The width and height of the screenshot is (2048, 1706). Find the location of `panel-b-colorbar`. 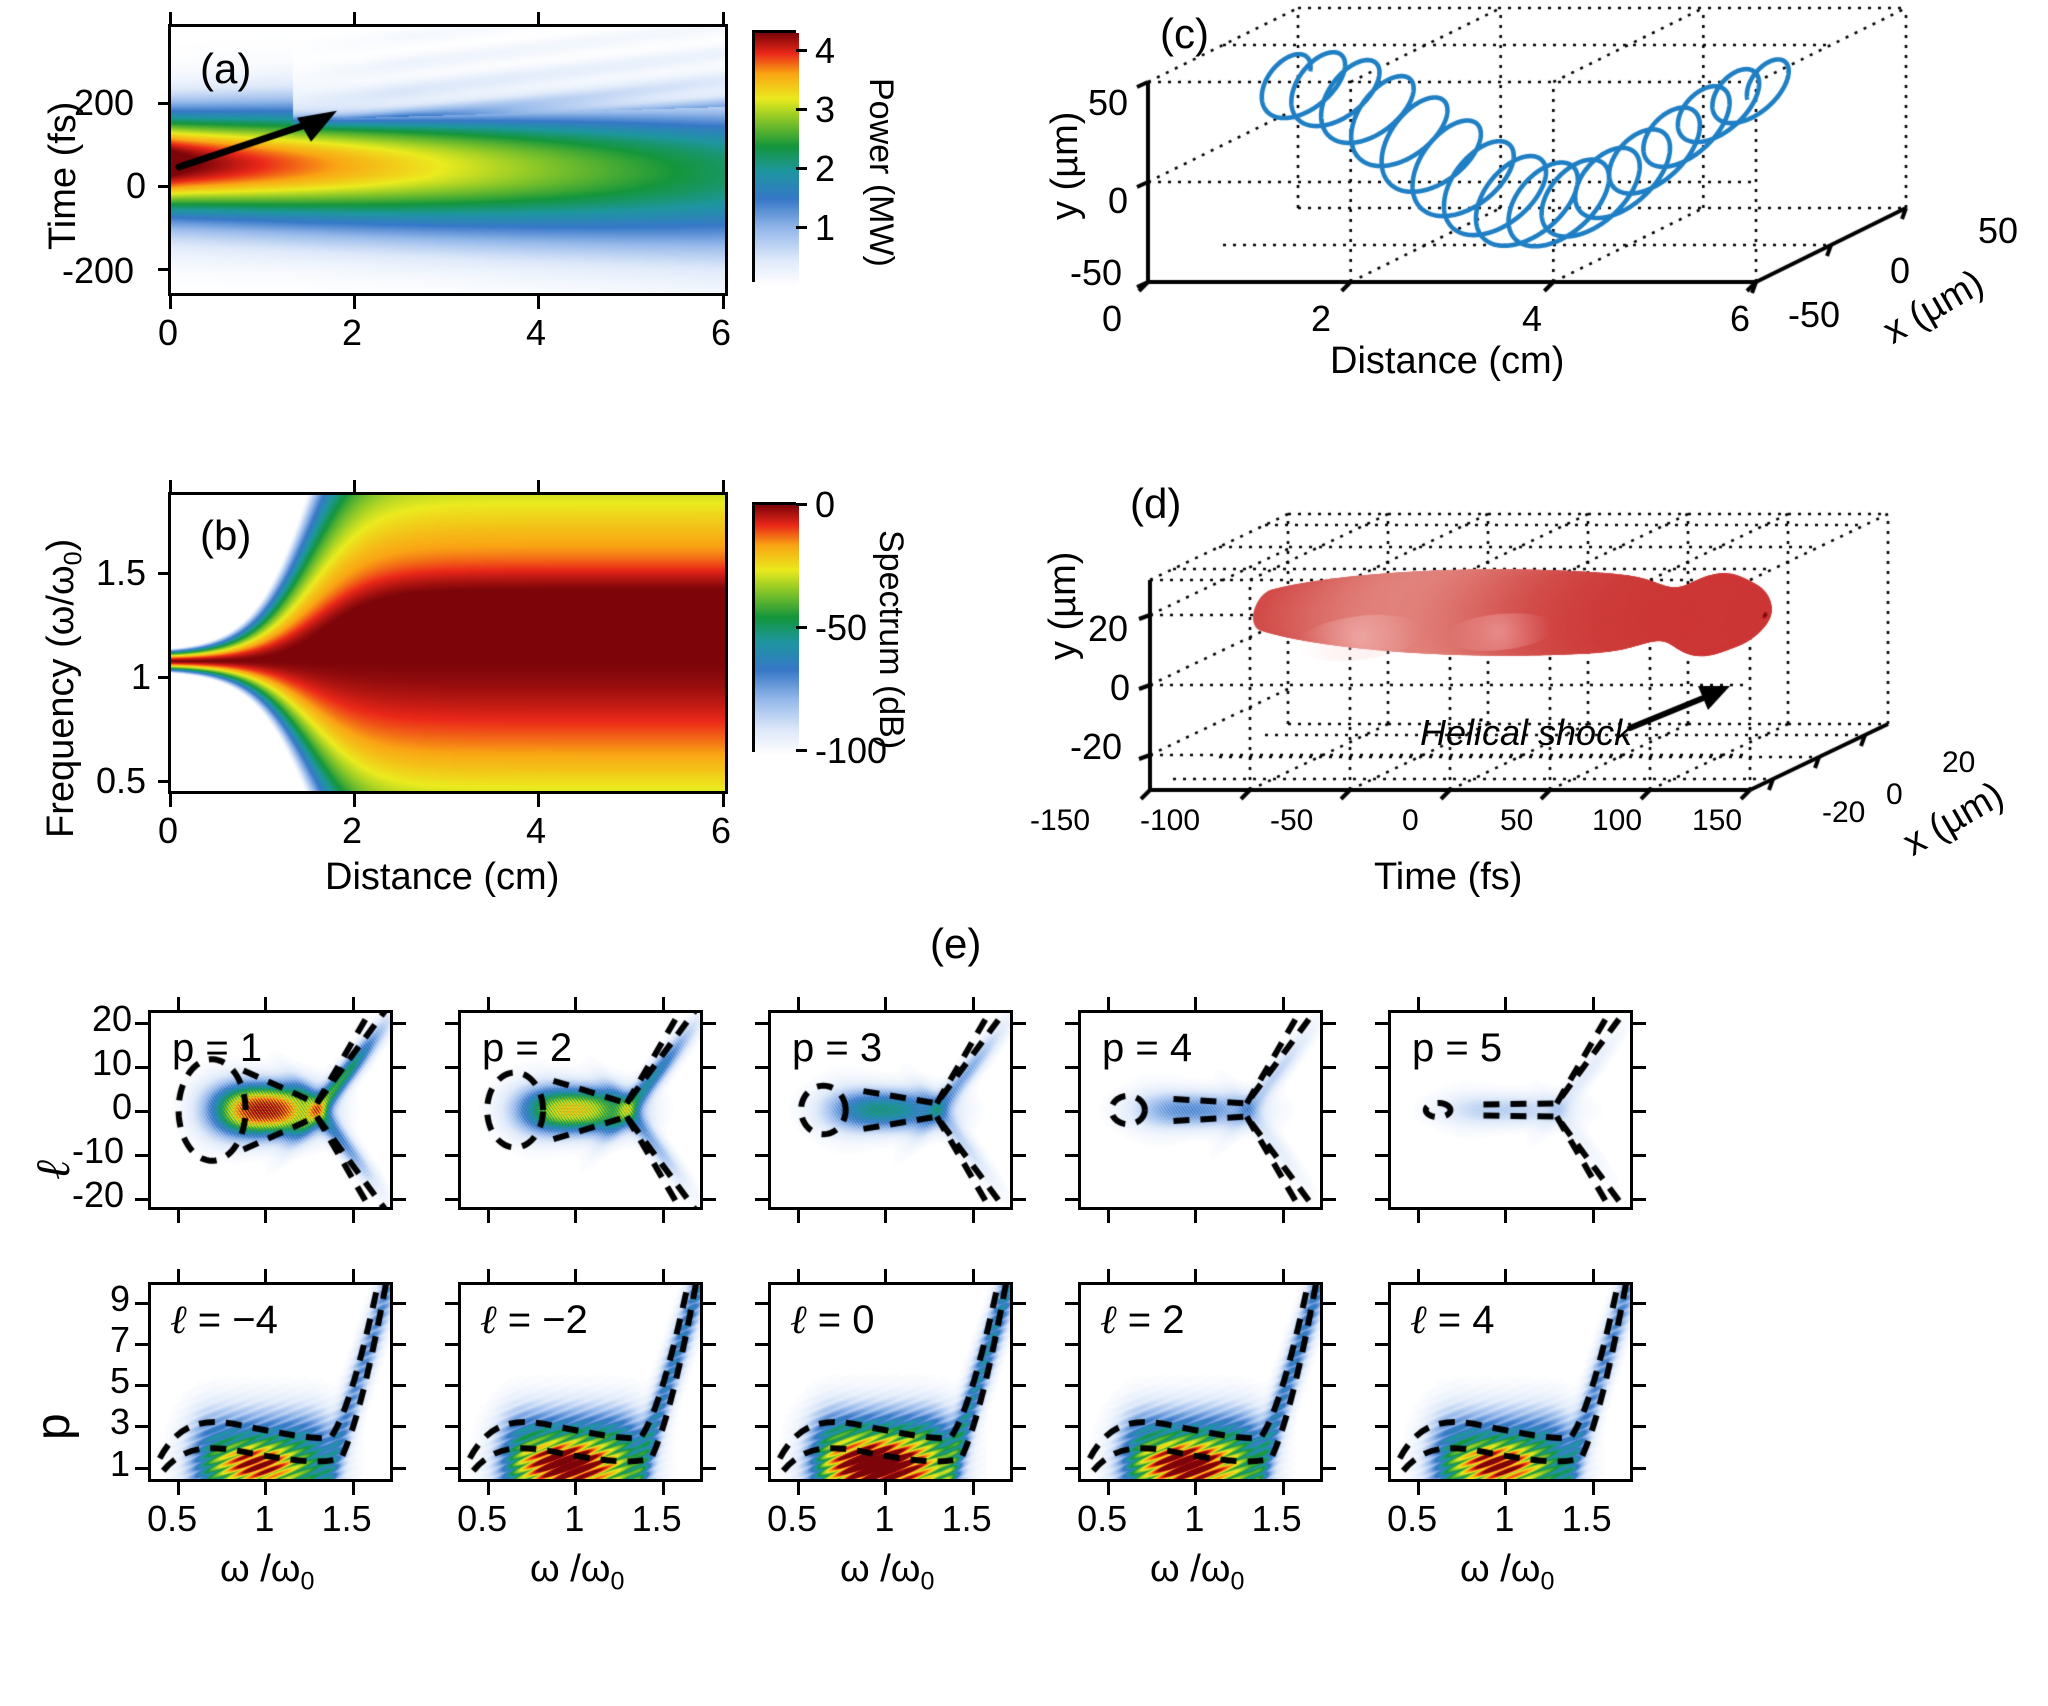

panel-b-colorbar is located at coordinates (775, 628).